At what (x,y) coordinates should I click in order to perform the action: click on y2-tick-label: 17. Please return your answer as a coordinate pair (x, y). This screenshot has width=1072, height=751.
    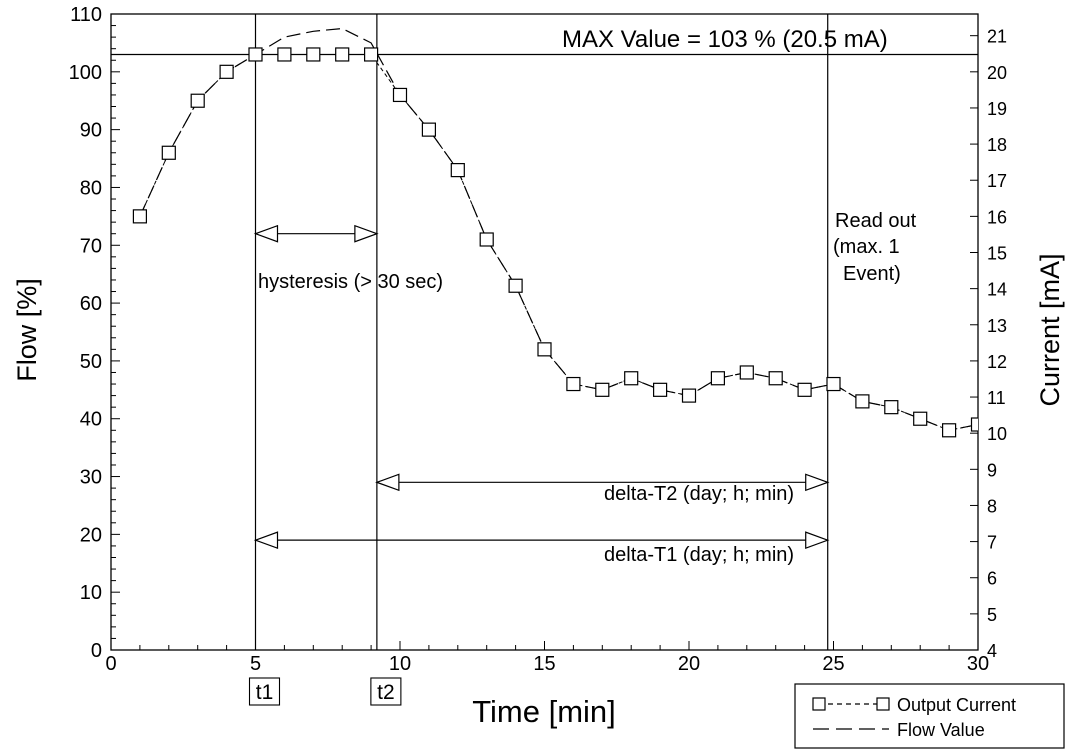
    Looking at the image, I should click on (997, 181).